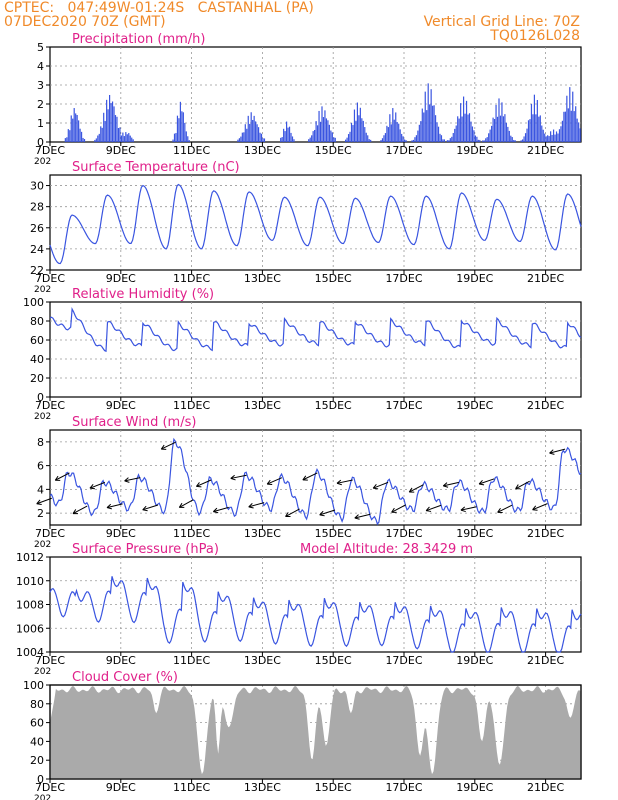 Image resolution: width=618 pixels, height=800 pixels. Describe the element at coordinates (30, 628) in the screenshot. I see `y-tick-label: 1006` at that location.